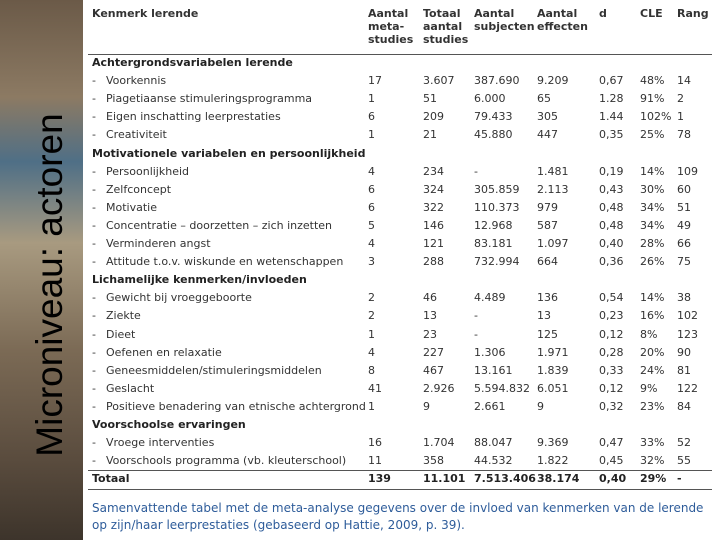 Image resolution: width=720 pixels, height=540 pixels. What do you see at coordinates (611, 243) in the screenshot?
I see `cell-value: 0,40` at bounding box center [611, 243].